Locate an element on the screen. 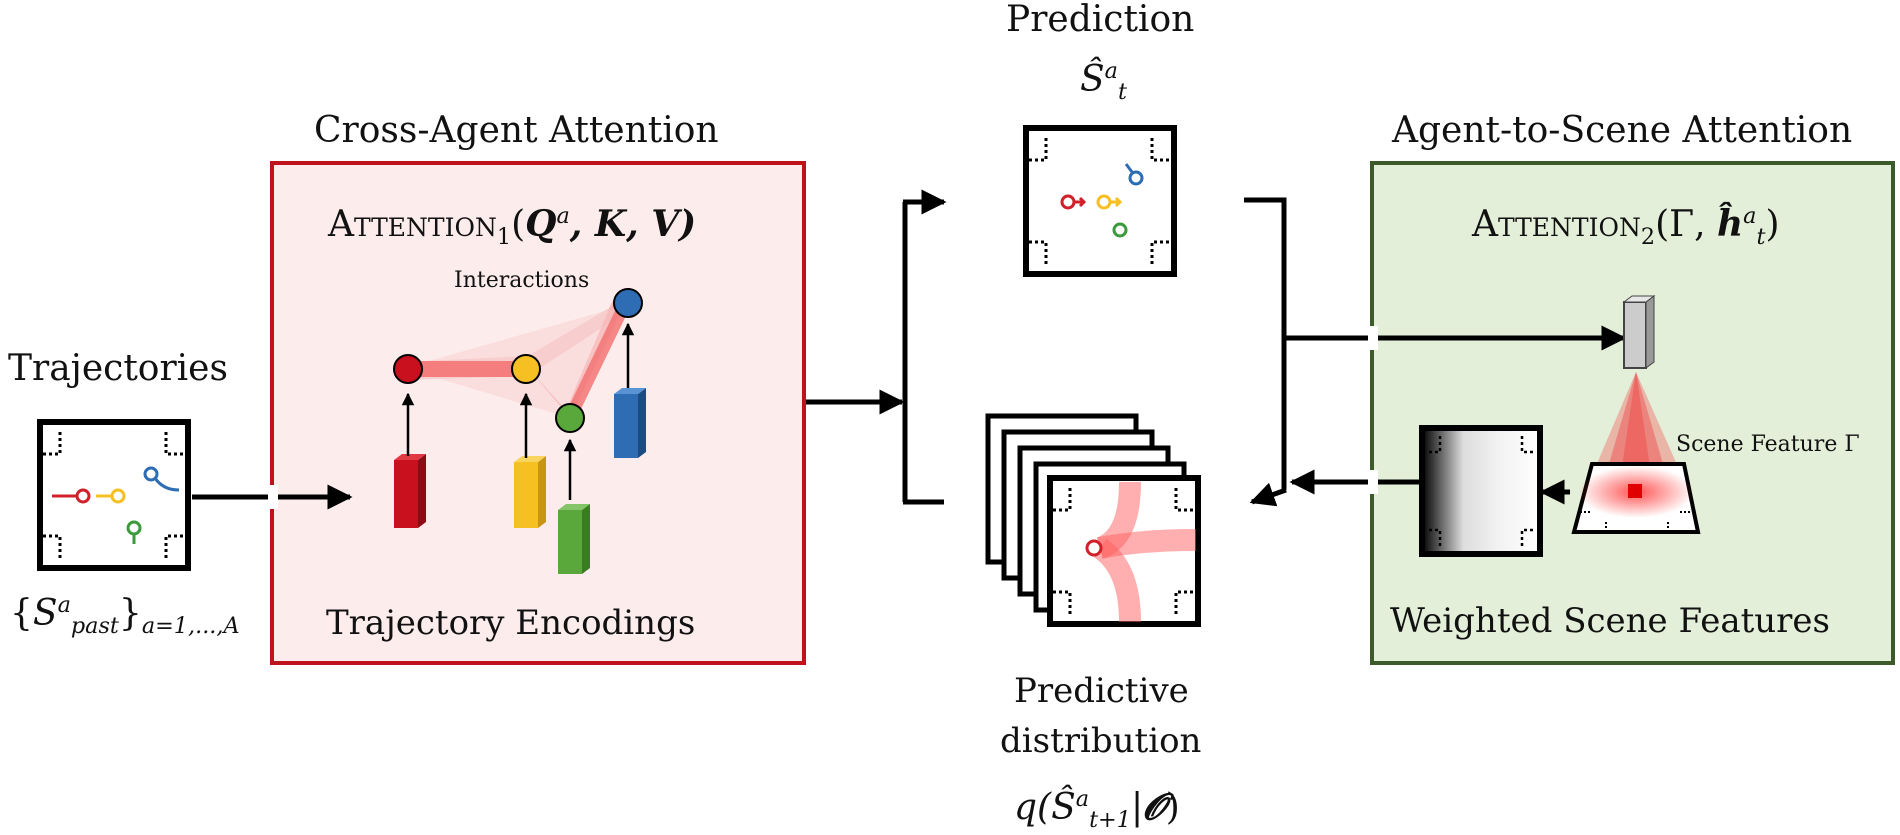 This screenshot has width=1900, height=835. agent-node-blue is located at coordinates (628, 303).